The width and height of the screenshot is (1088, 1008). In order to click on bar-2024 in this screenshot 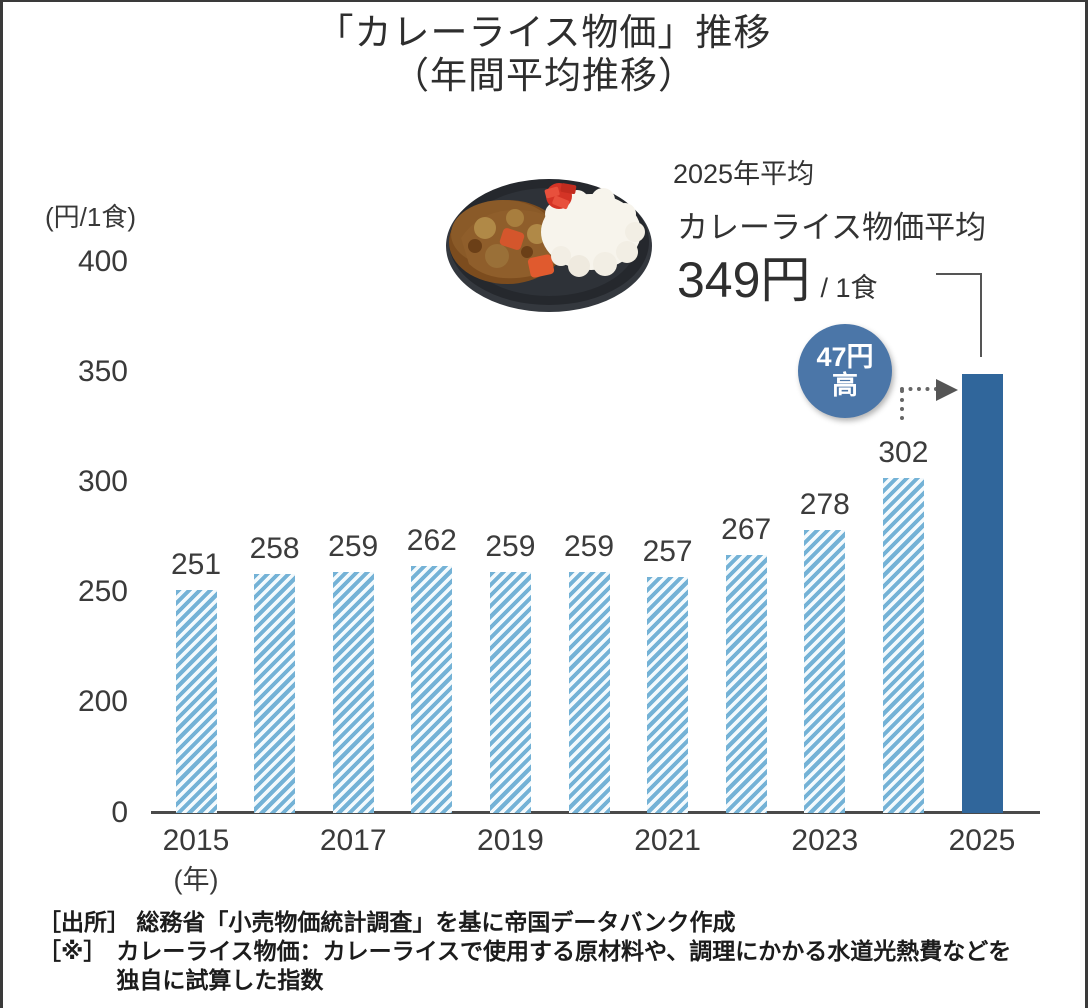, I will do `click(903, 645)`.